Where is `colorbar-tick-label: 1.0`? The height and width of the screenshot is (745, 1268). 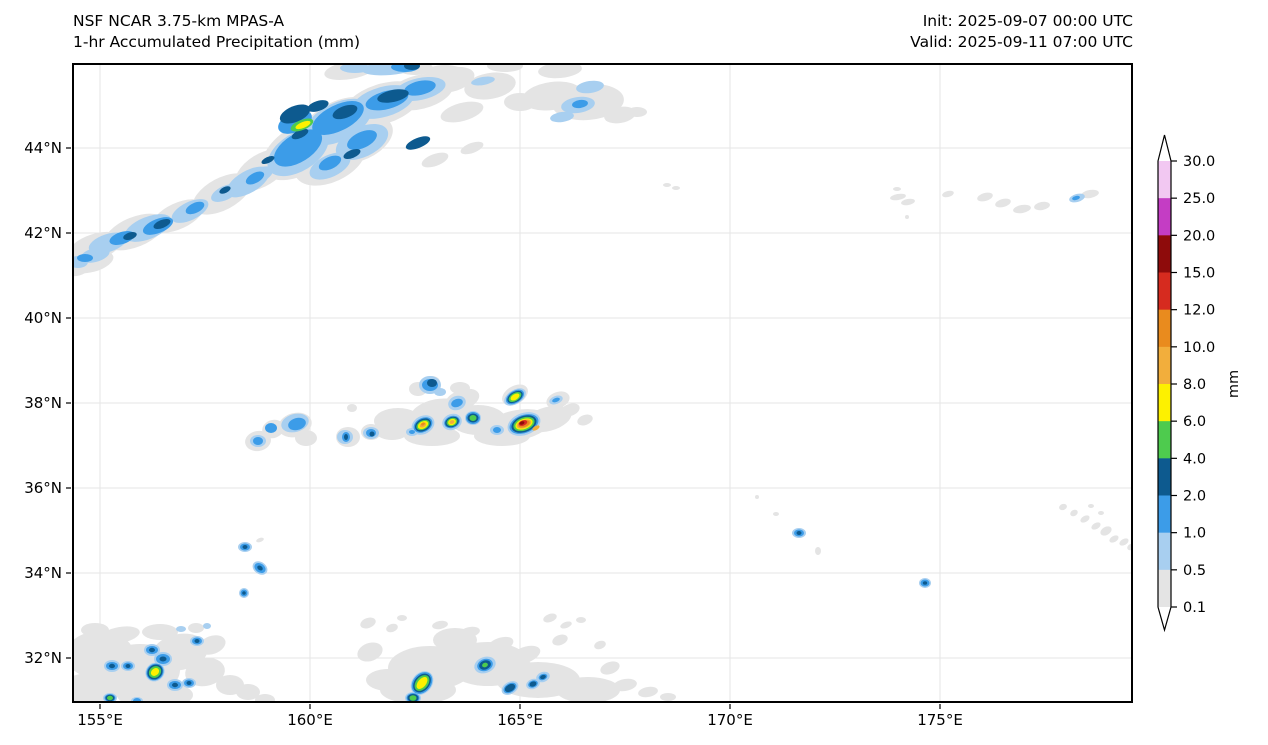 colorbar-tick-label: 1.0 is located at coordinates (1194, 534).